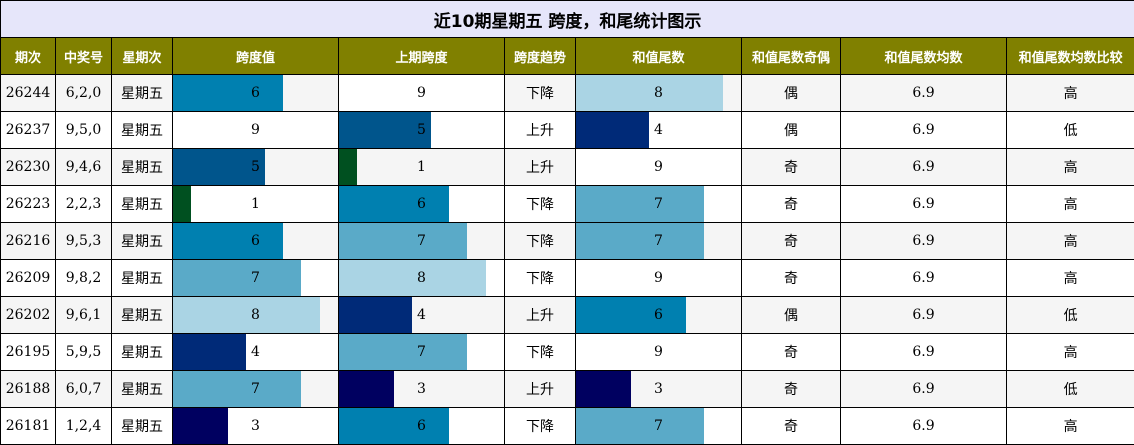  I want to click on tail-cell: 3, so click(659, 389).